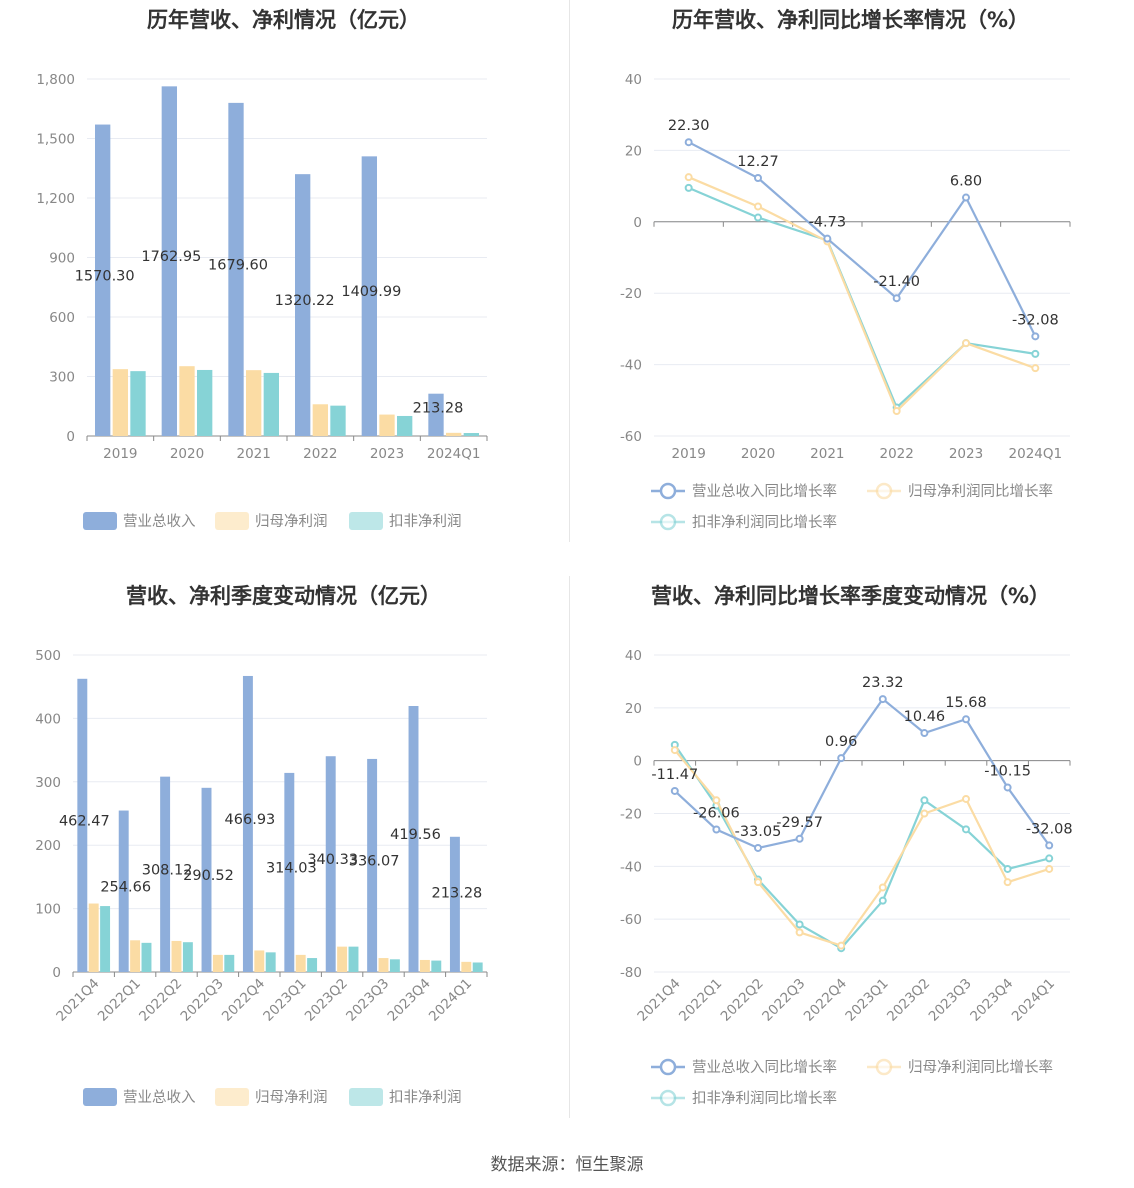 The height and width of the screenshot is (1188, 1134). I want to click on legend-label: 营业总收入同比增长率, so click(764, 1067).